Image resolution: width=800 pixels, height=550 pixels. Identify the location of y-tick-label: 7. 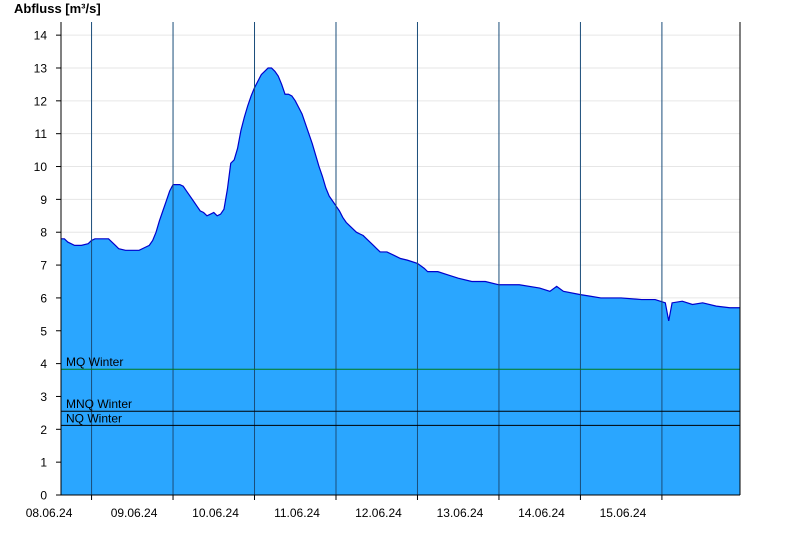
(43, 266).